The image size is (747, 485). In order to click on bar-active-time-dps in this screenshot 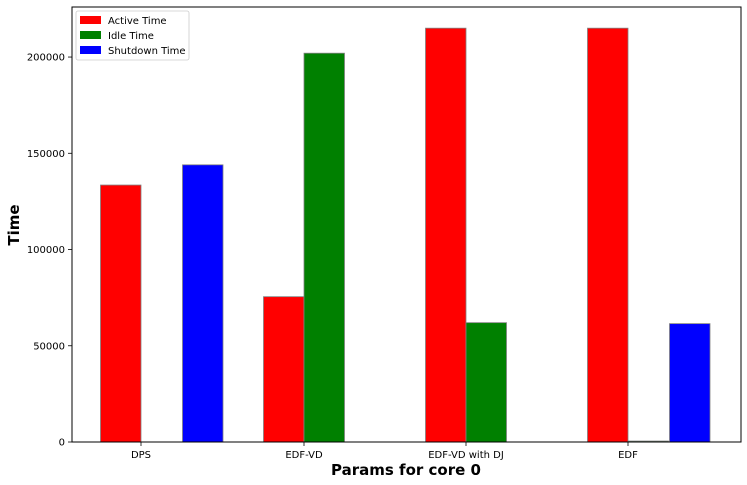, I will do `click(121, 313)`.